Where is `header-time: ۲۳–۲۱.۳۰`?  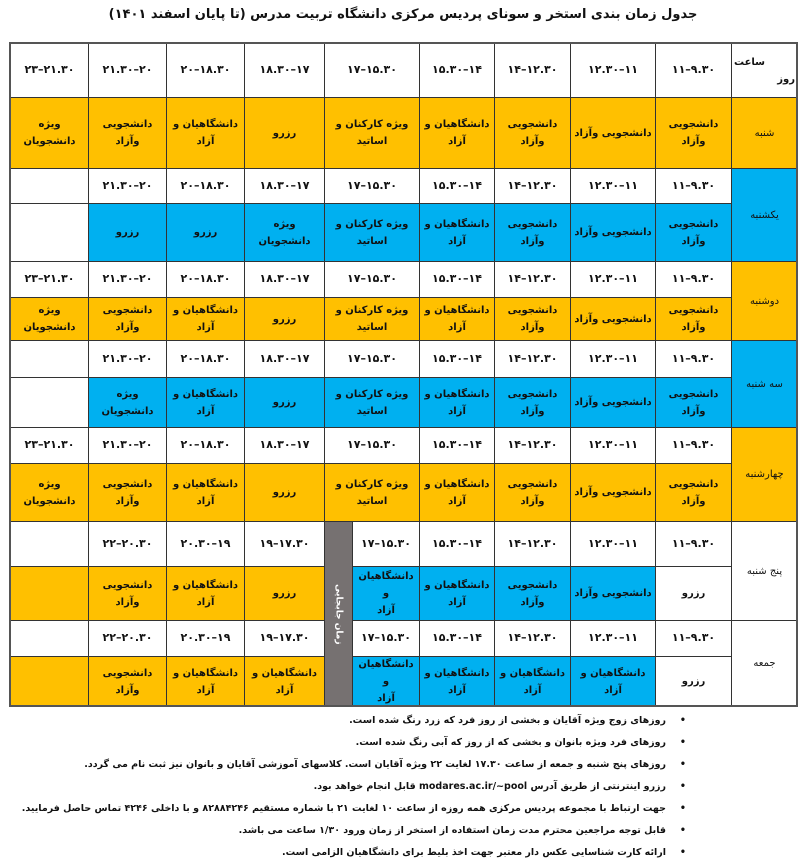 header-time: ۲۳–۲۱.۳۰ is located at coordinates (49, 70).